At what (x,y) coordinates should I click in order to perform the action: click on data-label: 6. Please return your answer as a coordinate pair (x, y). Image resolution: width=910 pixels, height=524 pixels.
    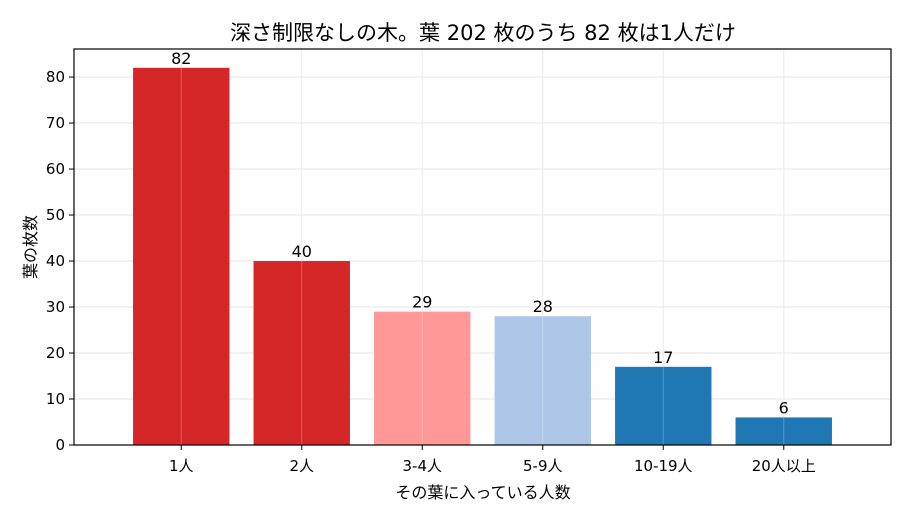
    Looking at the image, I should click on (784, 407).